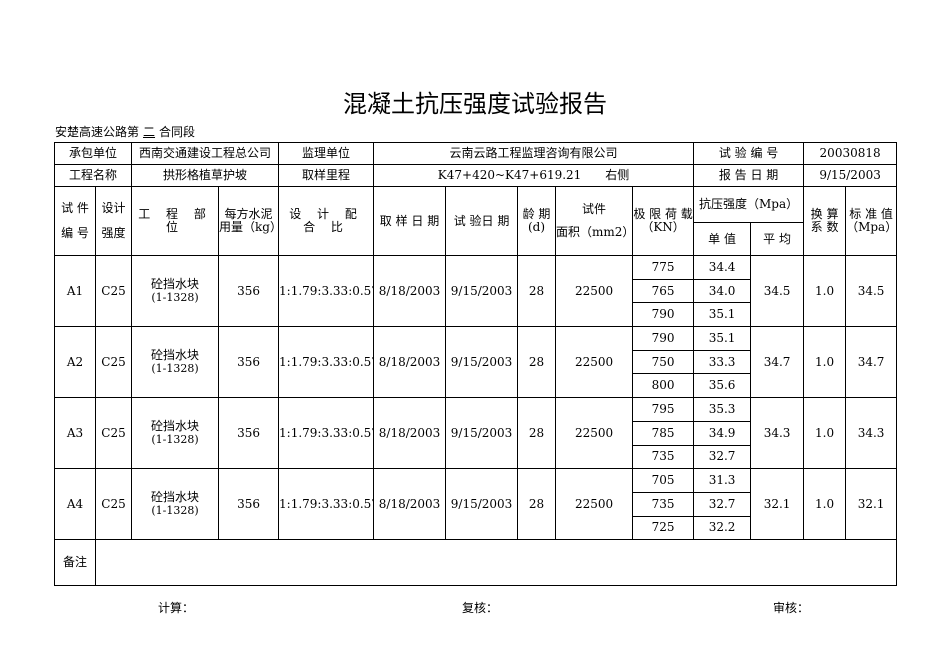  What do you see at coordinates (663, 528) in the screenshot?
I see `load-value: 725` at bounding box center [663, 528].